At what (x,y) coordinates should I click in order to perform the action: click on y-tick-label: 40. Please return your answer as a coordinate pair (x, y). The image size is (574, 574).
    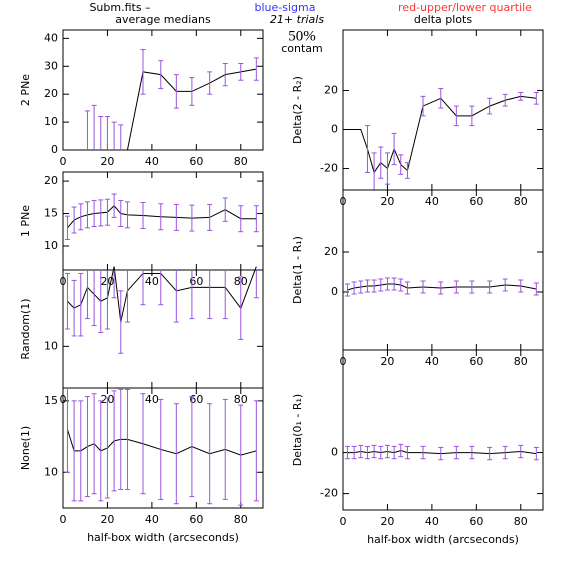
    Looking at the image, I should click on (51, 37).